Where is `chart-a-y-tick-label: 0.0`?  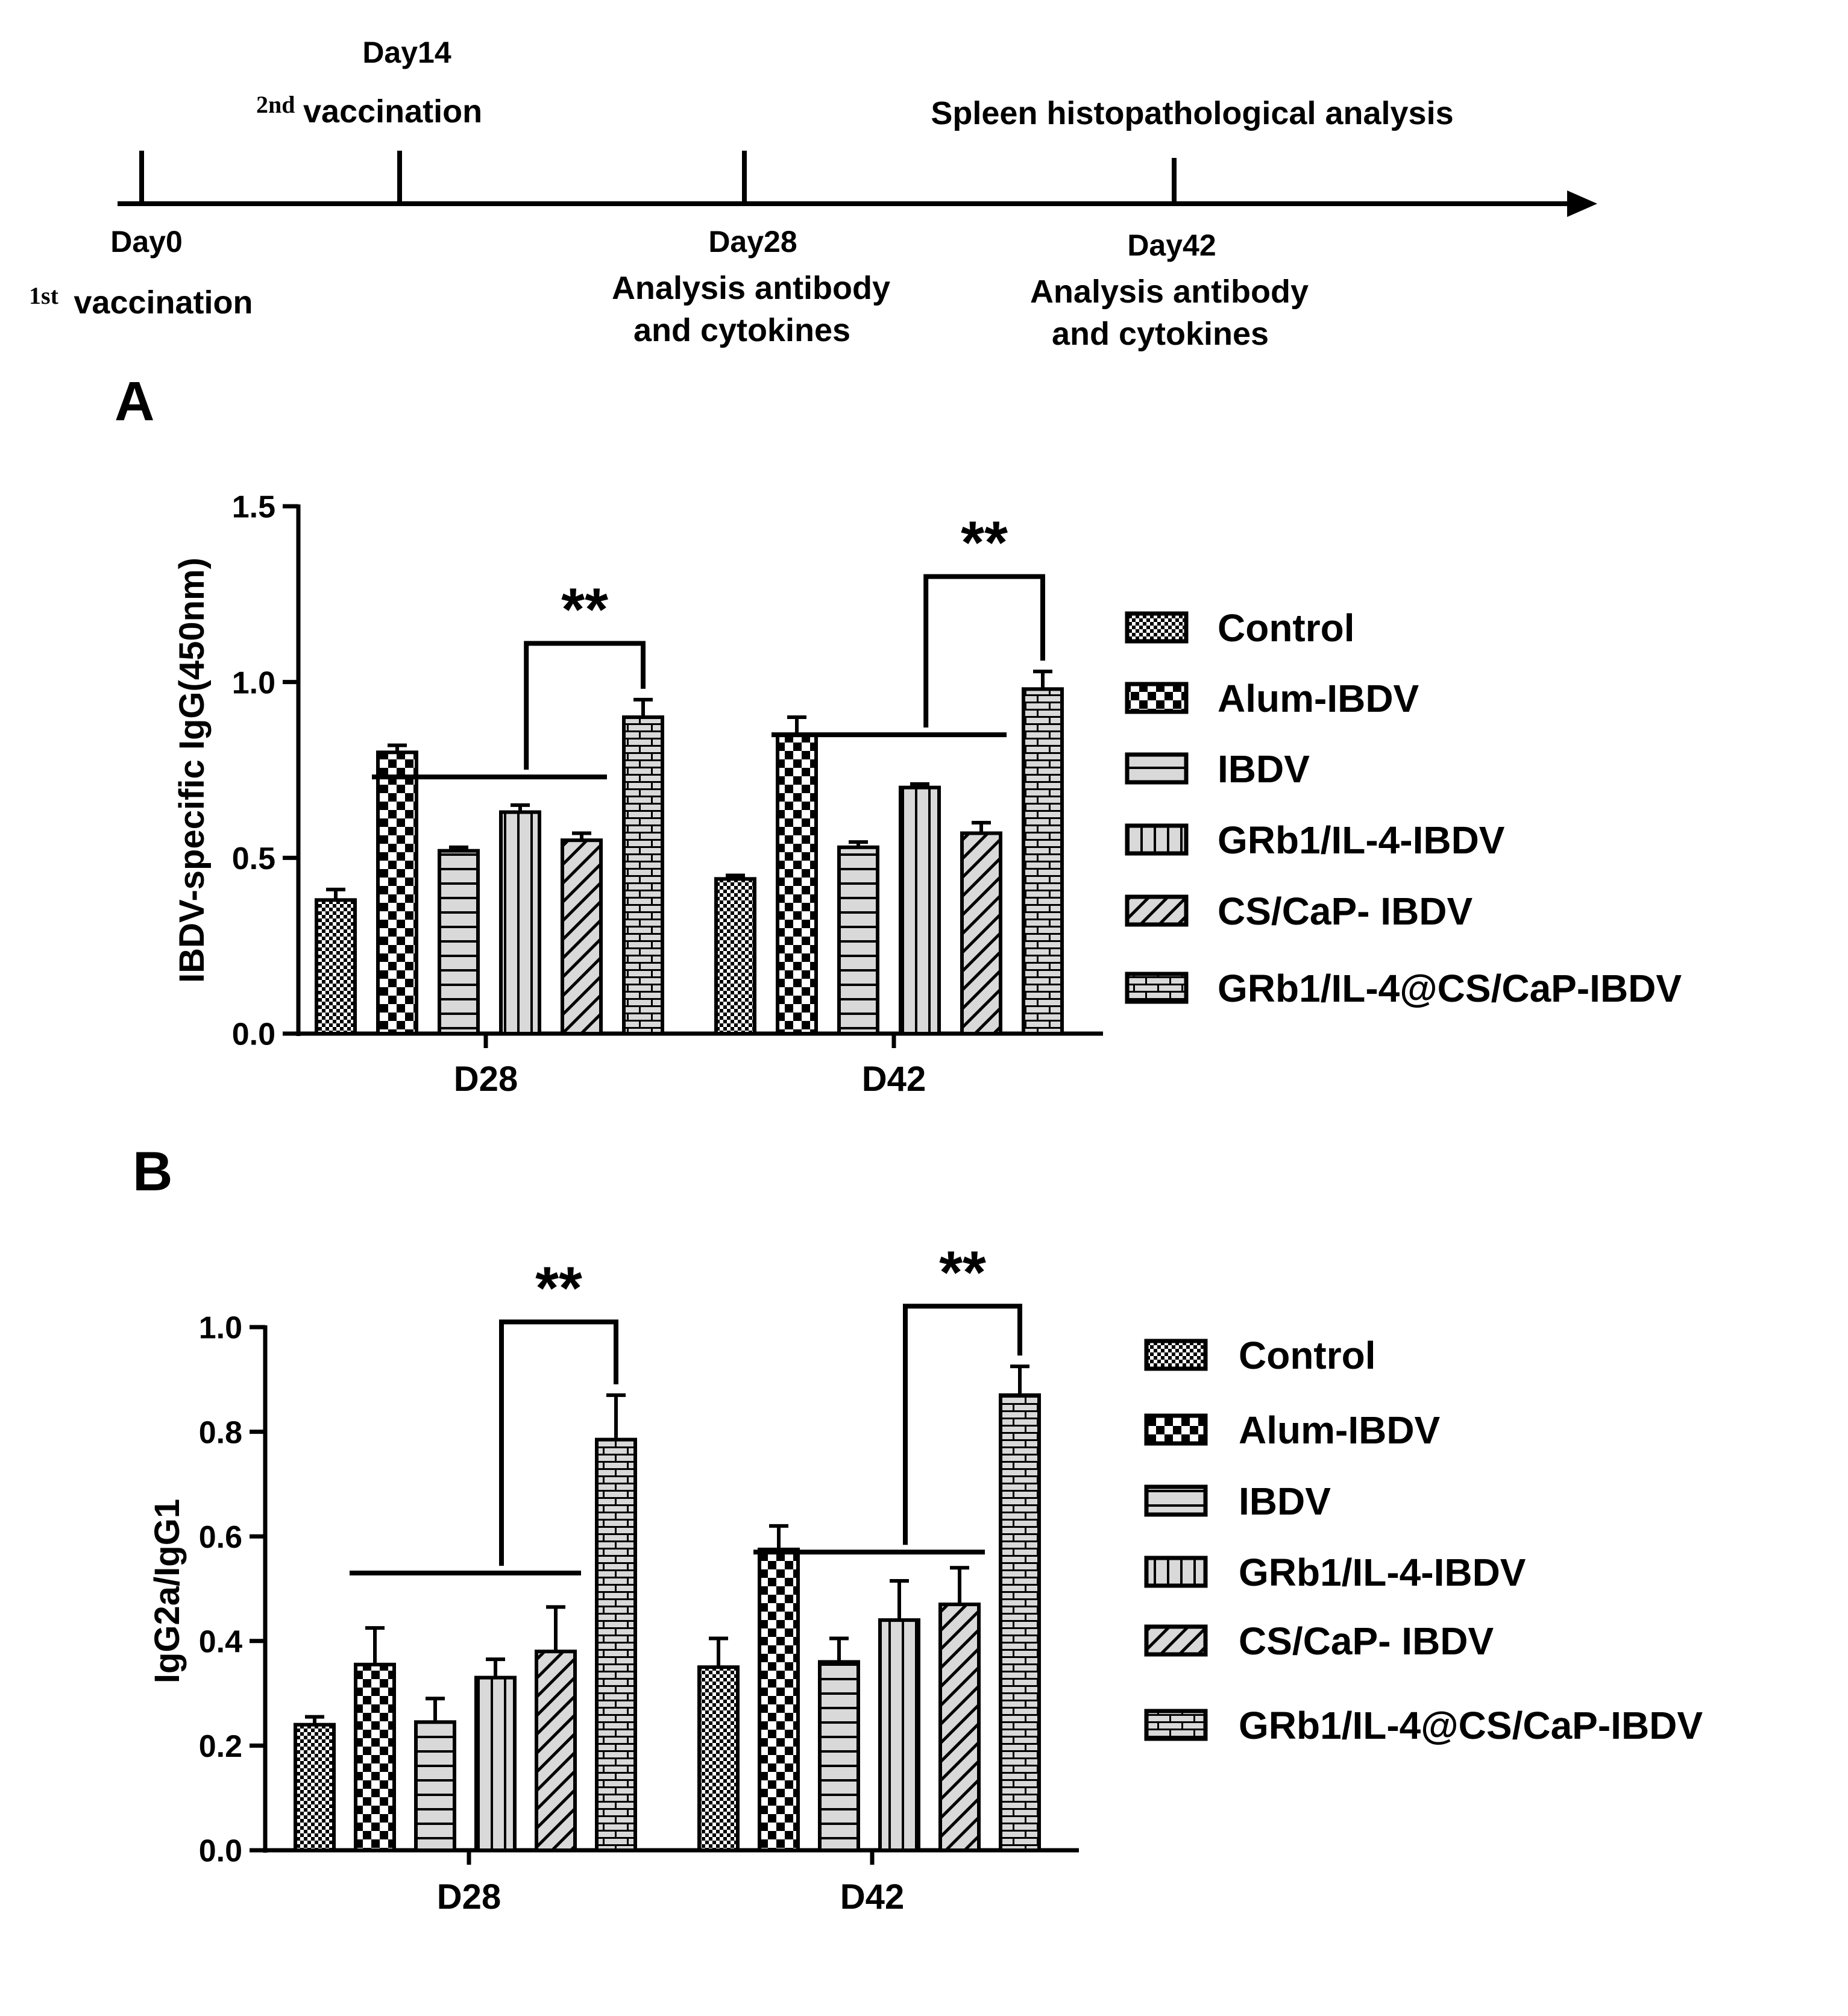 chart-a-y-tick-label: 0.0 is located at coordinates (253, 1034).